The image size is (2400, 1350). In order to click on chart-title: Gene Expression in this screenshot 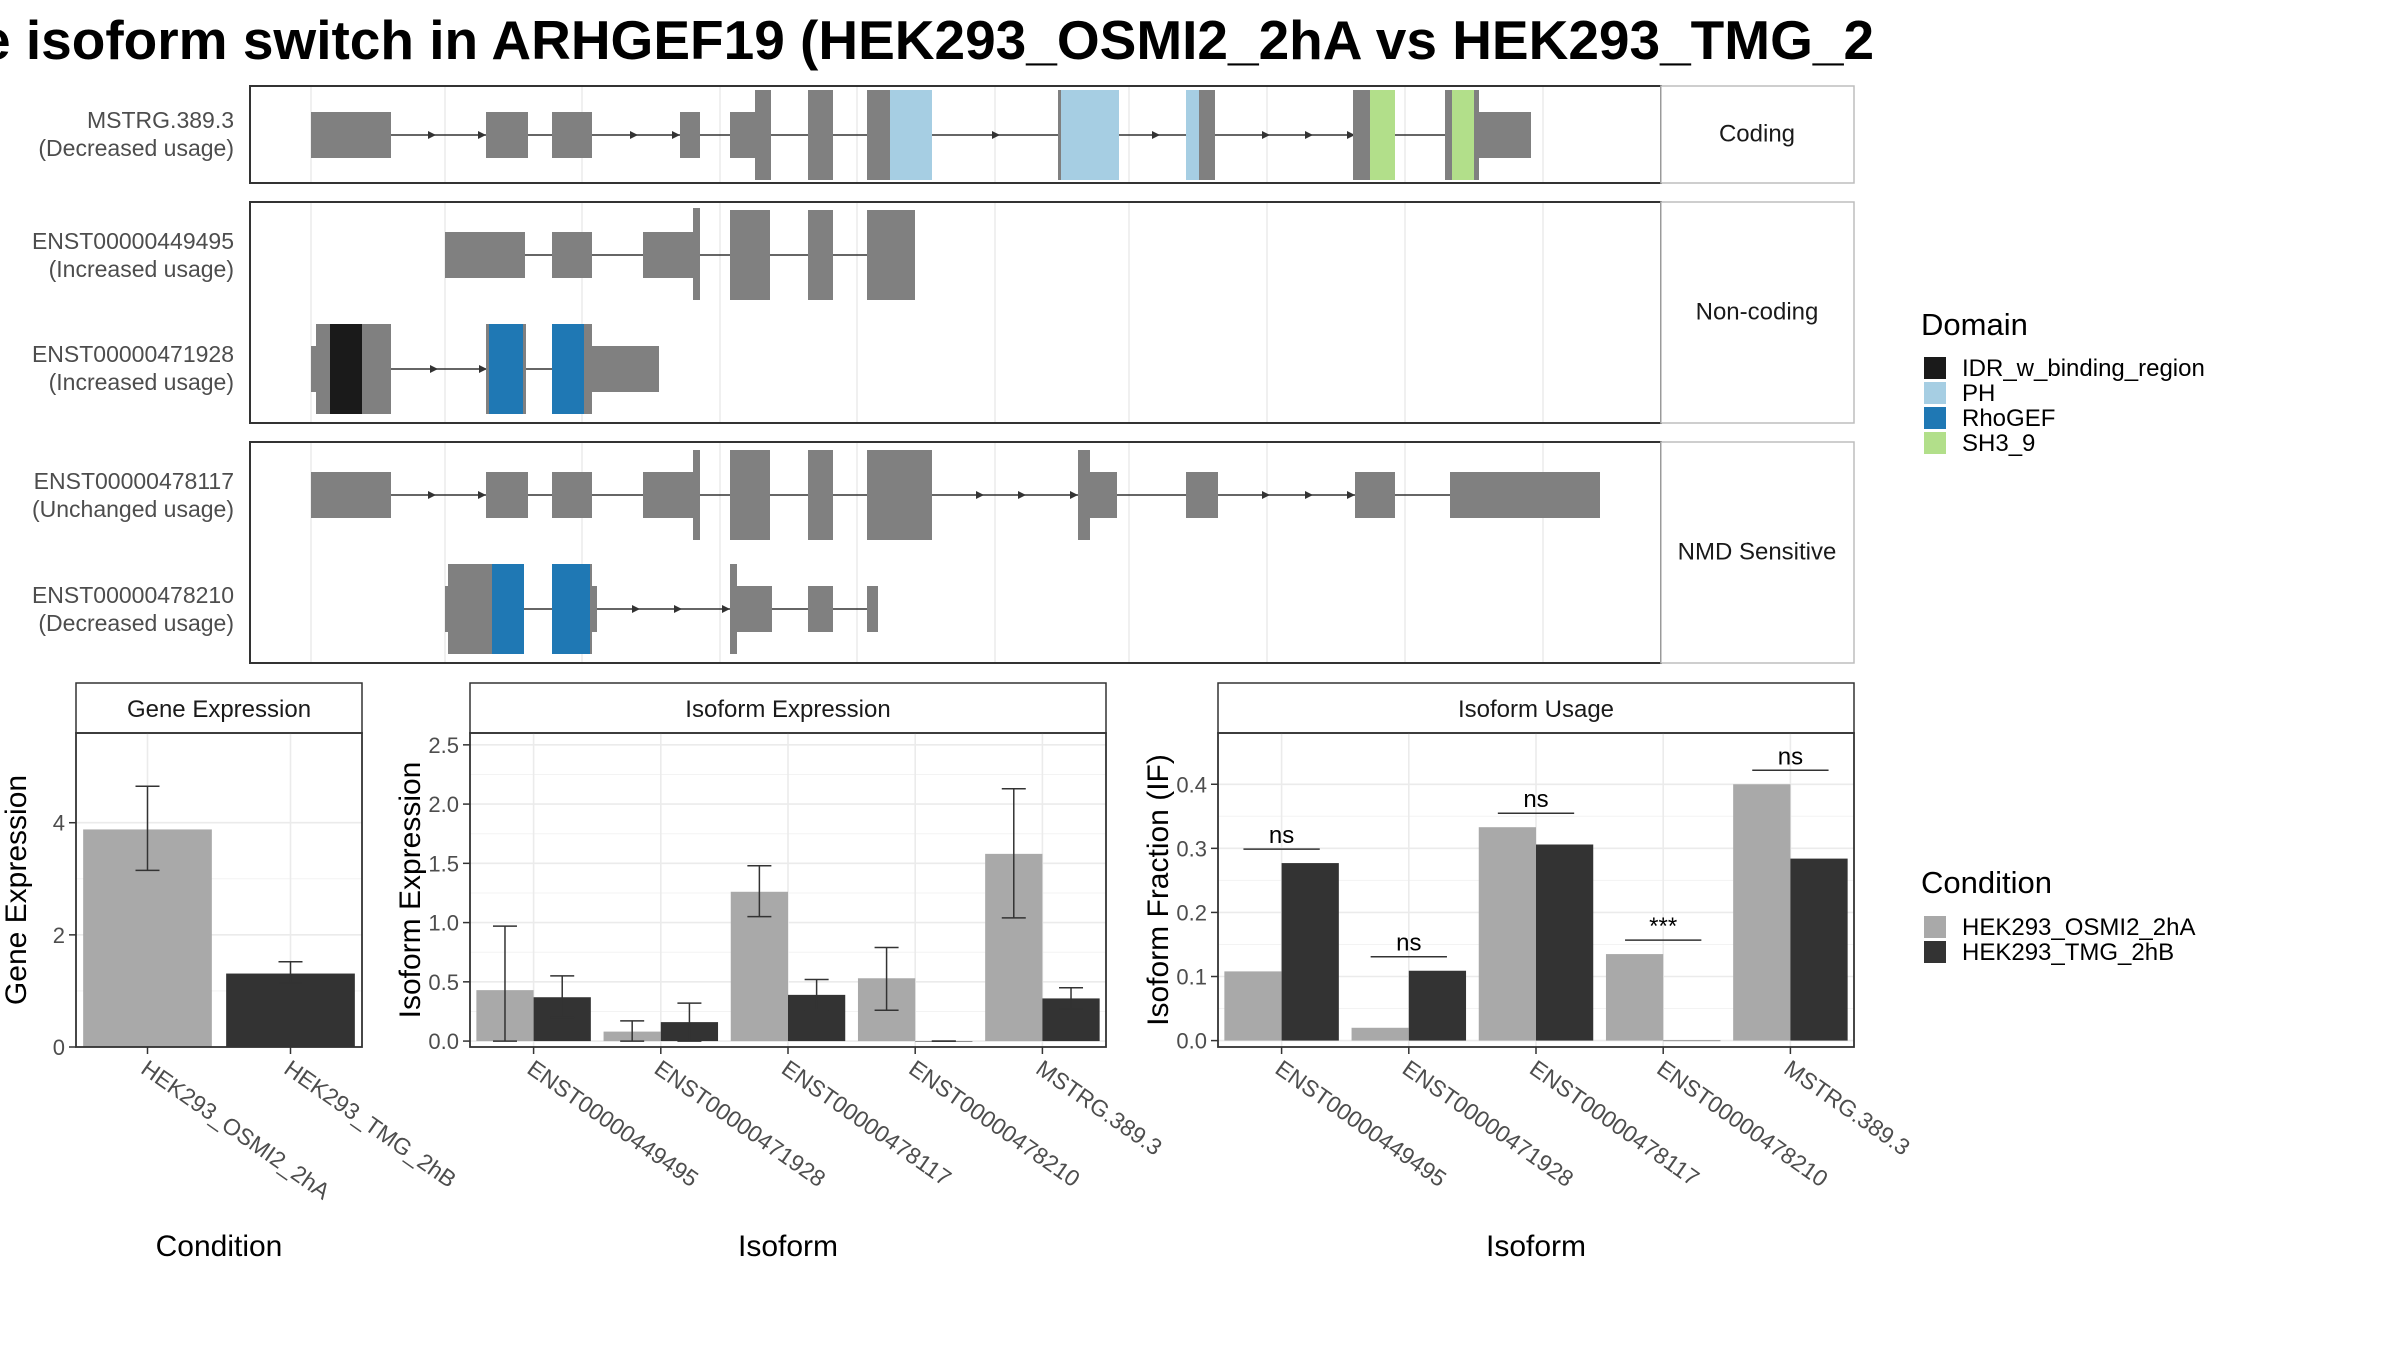, I will do `click(219, 709)`.